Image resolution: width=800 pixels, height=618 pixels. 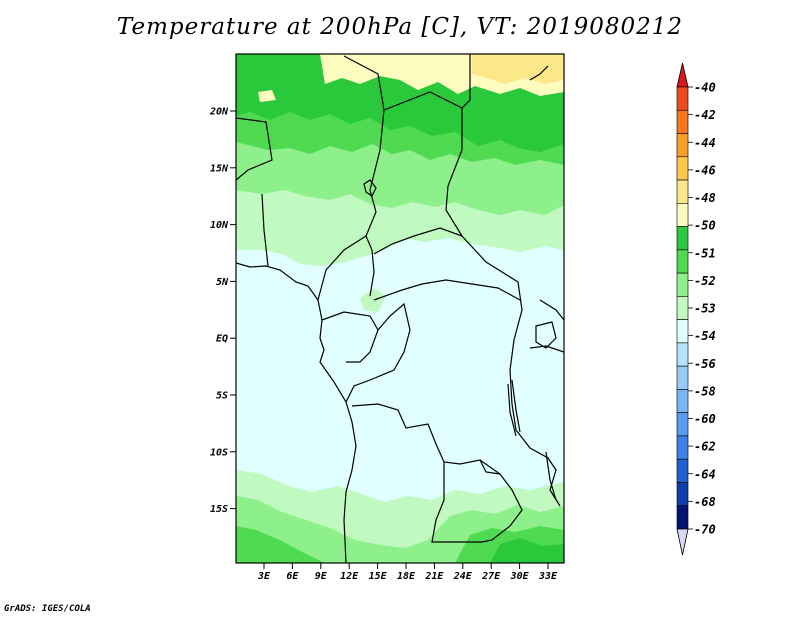 What do you see at coordinates (222, 282) in the screenshot?
I see `lat-label: 5N` at bounding box center [222, 282].